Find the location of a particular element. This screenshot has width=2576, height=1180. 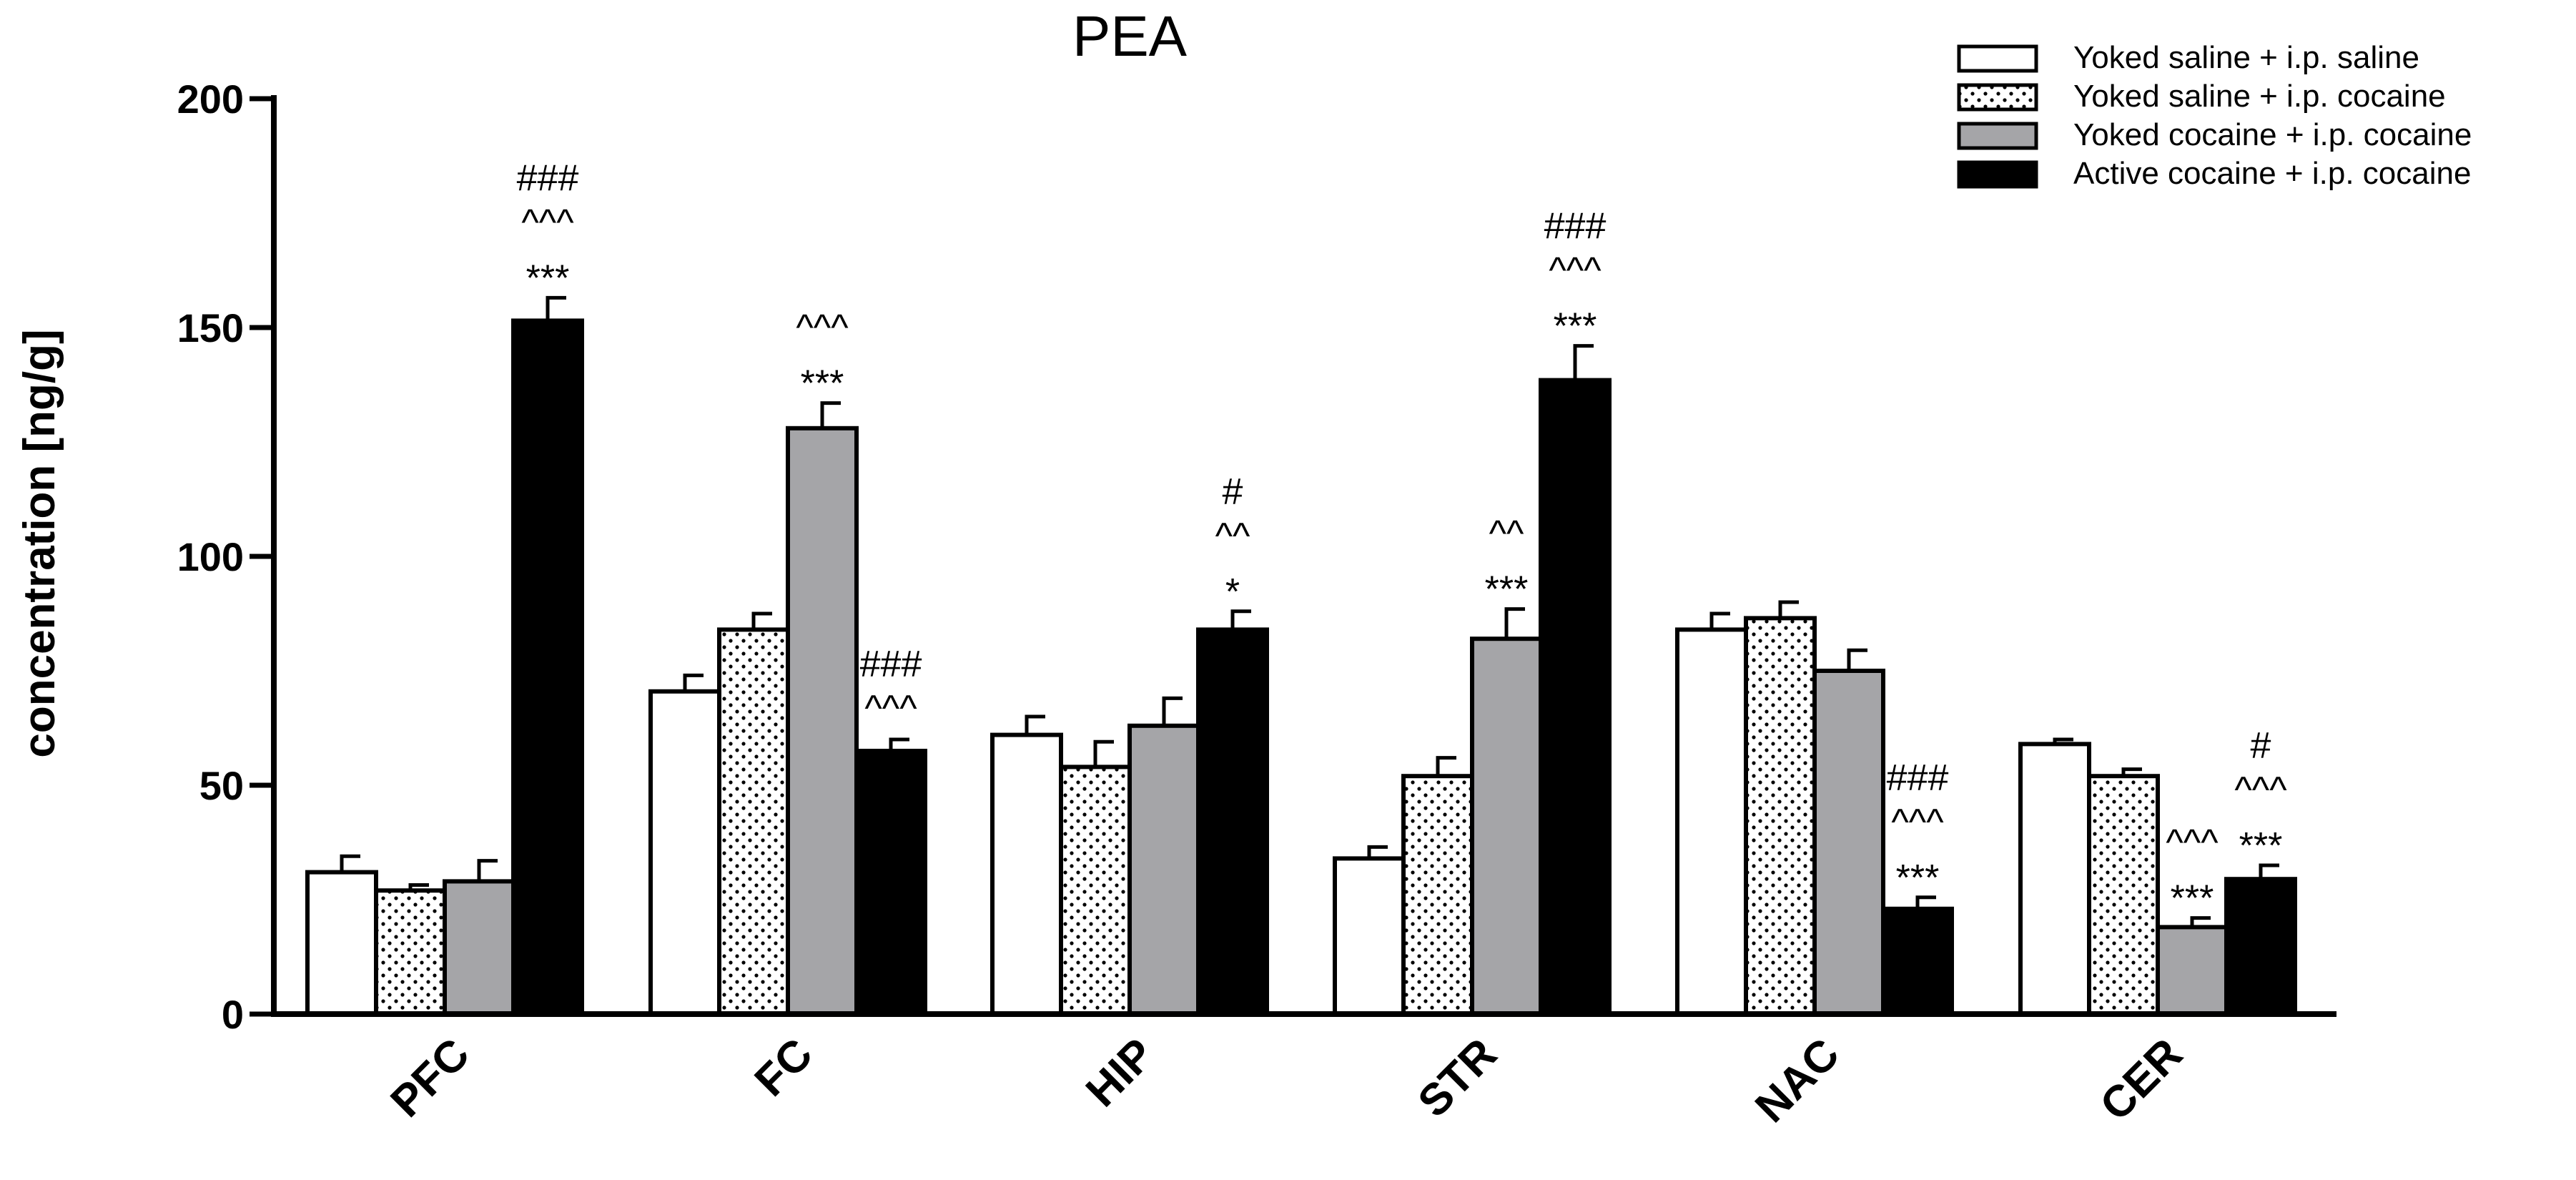

significance-marker: * is located at coordinates (1232, 592).